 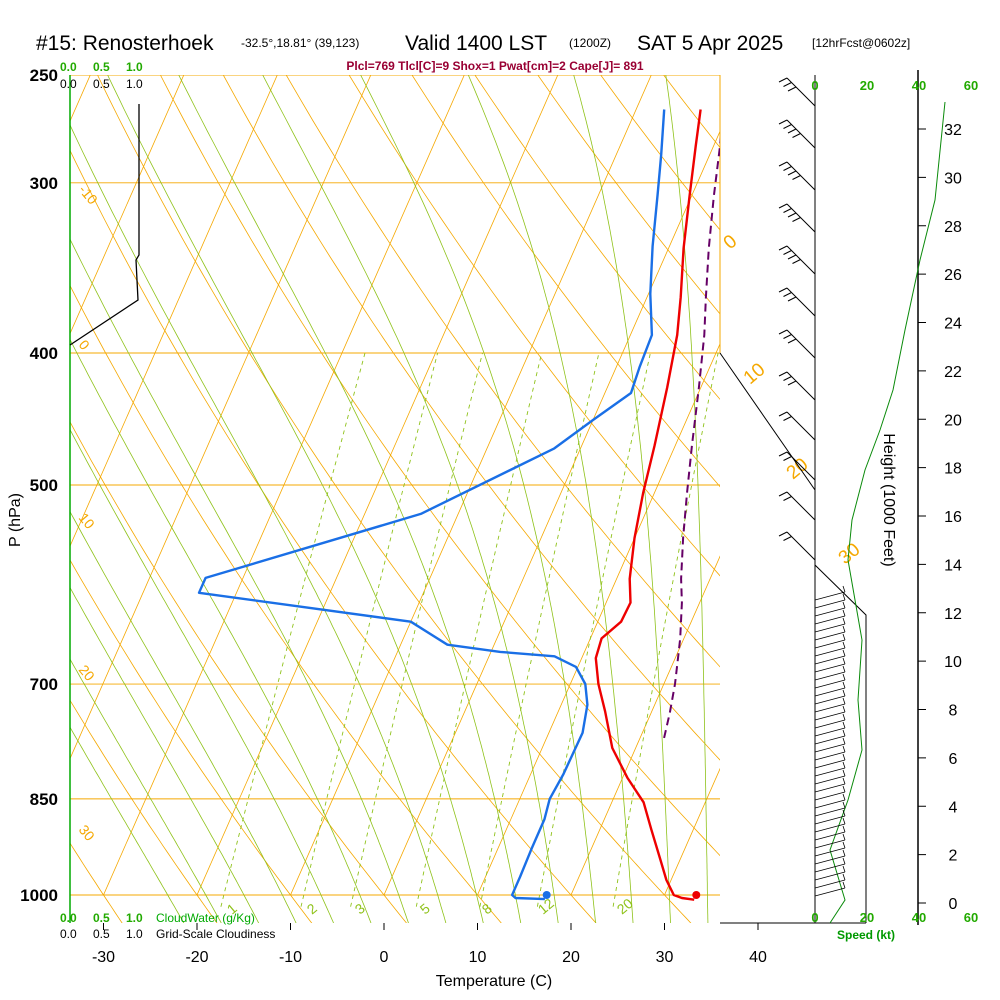 I want to click on speed-scale-bottom: 20, so click(x=867, y=917).